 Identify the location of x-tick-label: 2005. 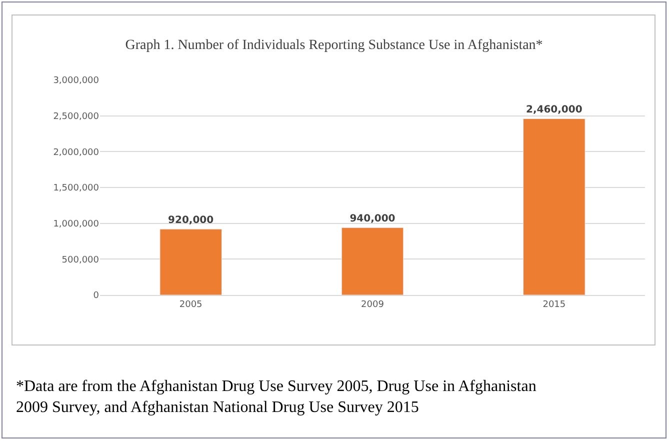
(190, 305).